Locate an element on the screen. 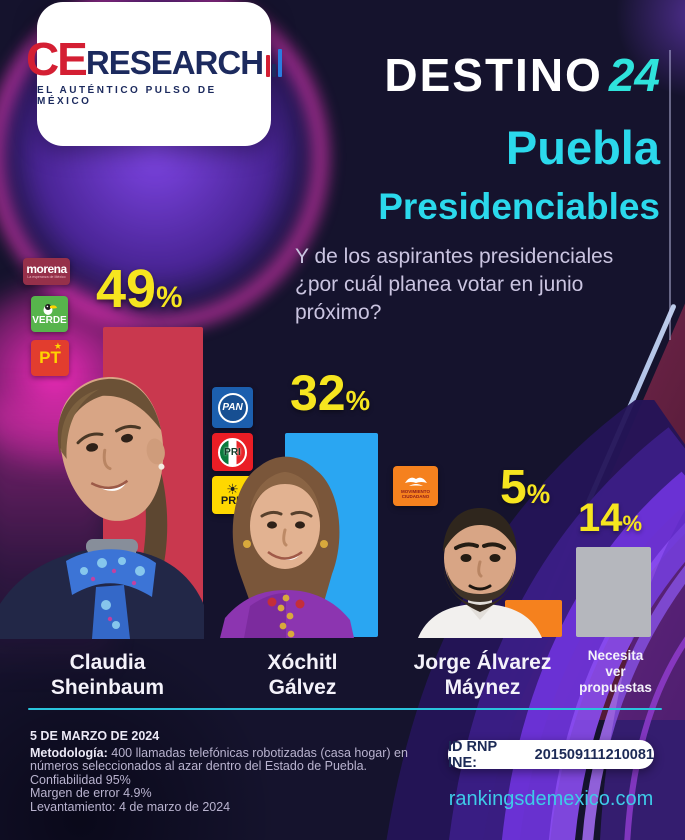 The image size is (685, 840). pan-circle: PAN is located at coordinates (232, 407).